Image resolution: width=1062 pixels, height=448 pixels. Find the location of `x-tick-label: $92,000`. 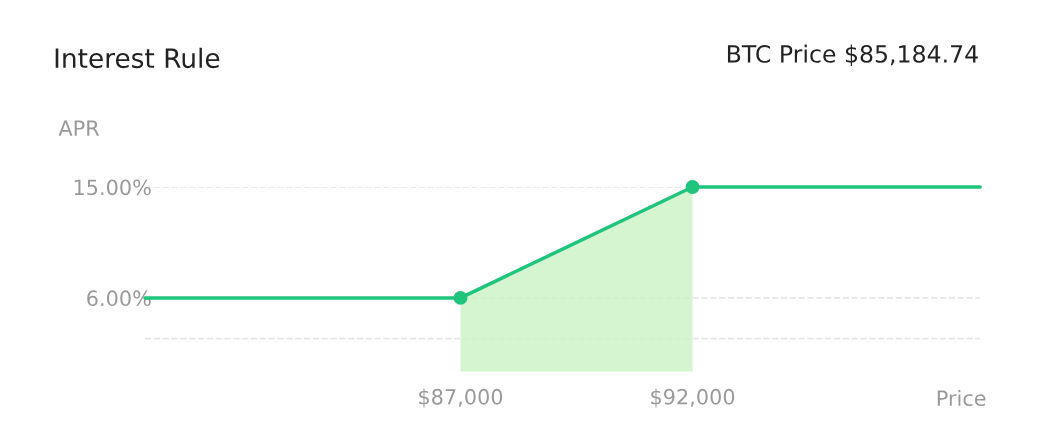

x-tick-label: $92,000 is located at coordinates (693, 398).